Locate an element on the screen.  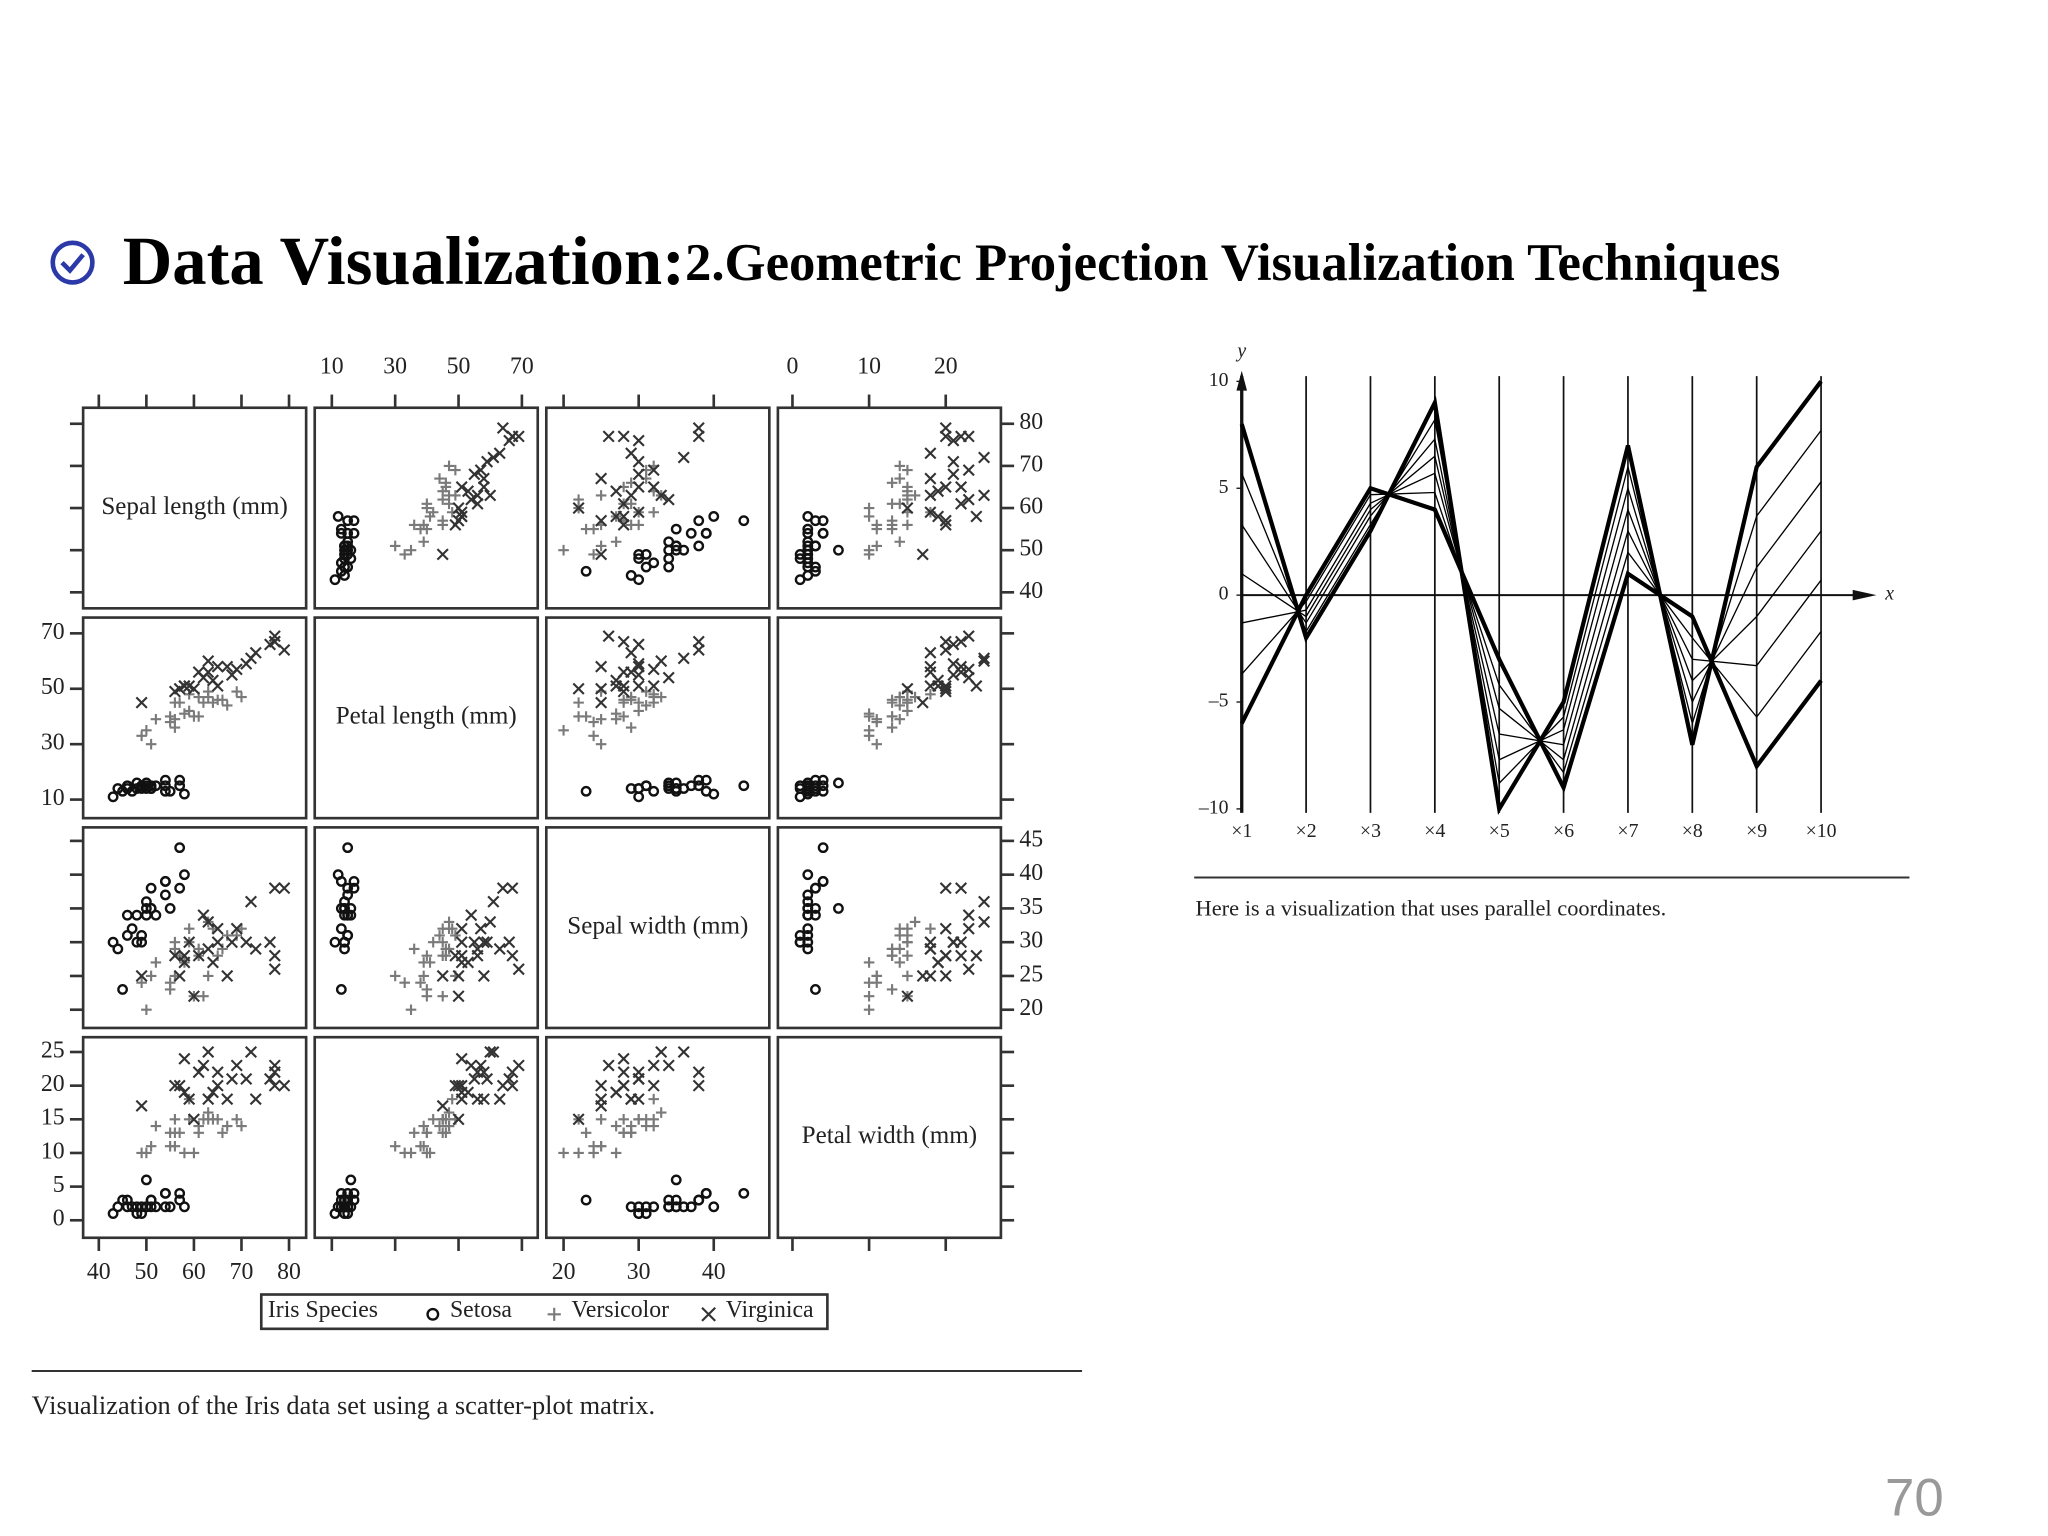
y-tick-label: 5 is located at coordinates (59, 1185).